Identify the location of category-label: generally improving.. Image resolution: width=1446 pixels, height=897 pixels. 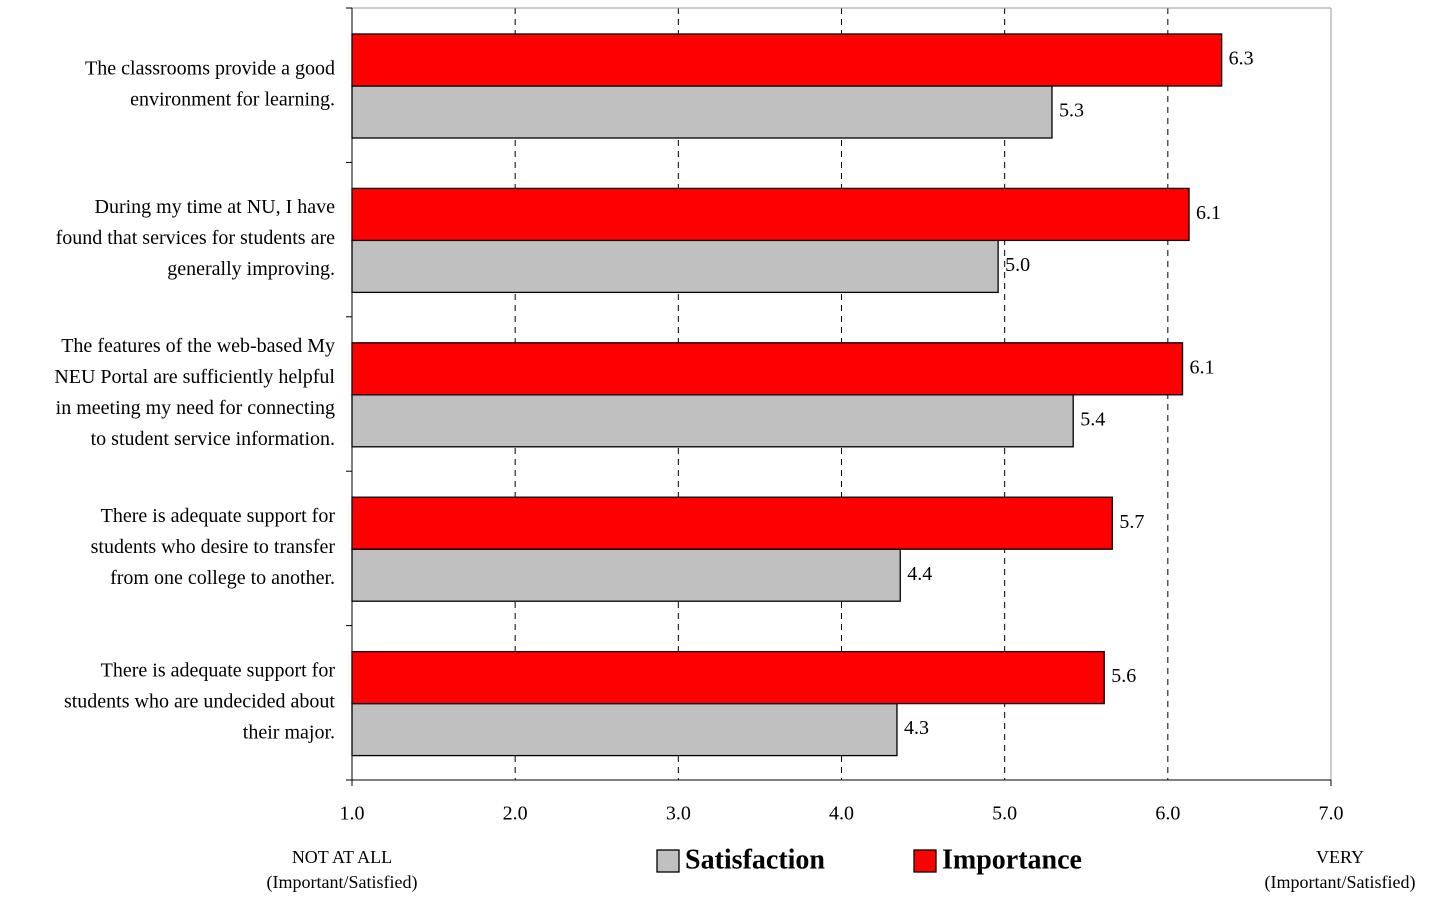
(251, 269).